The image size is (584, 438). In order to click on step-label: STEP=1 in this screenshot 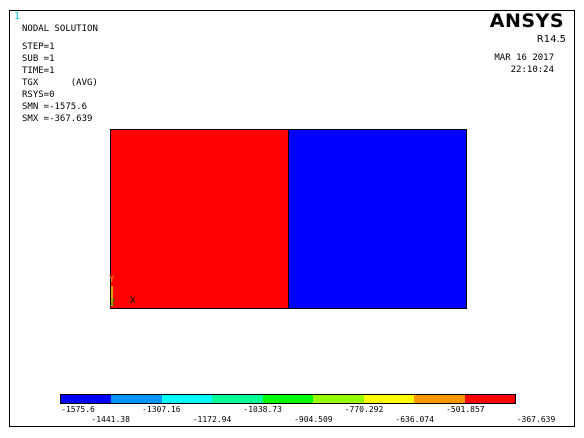, I will do `click(38, 47)`.